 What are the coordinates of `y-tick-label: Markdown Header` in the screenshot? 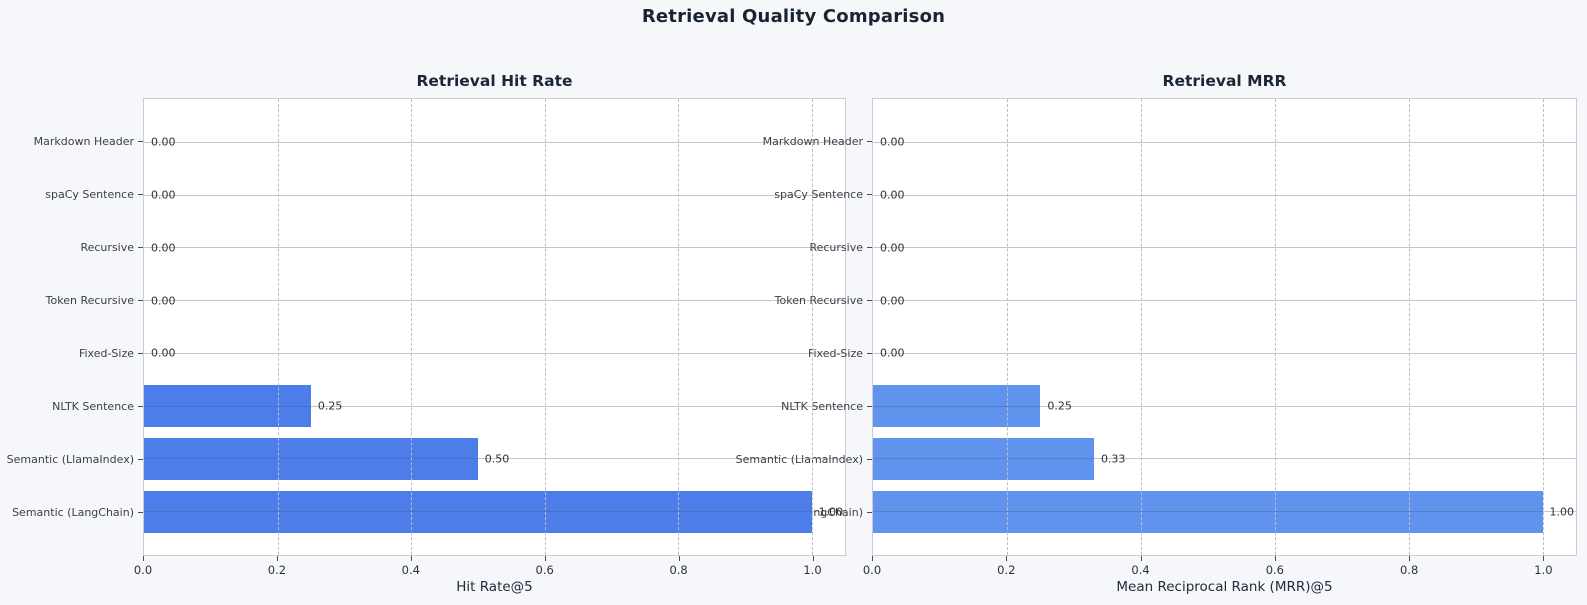 It's located at (812, 141).